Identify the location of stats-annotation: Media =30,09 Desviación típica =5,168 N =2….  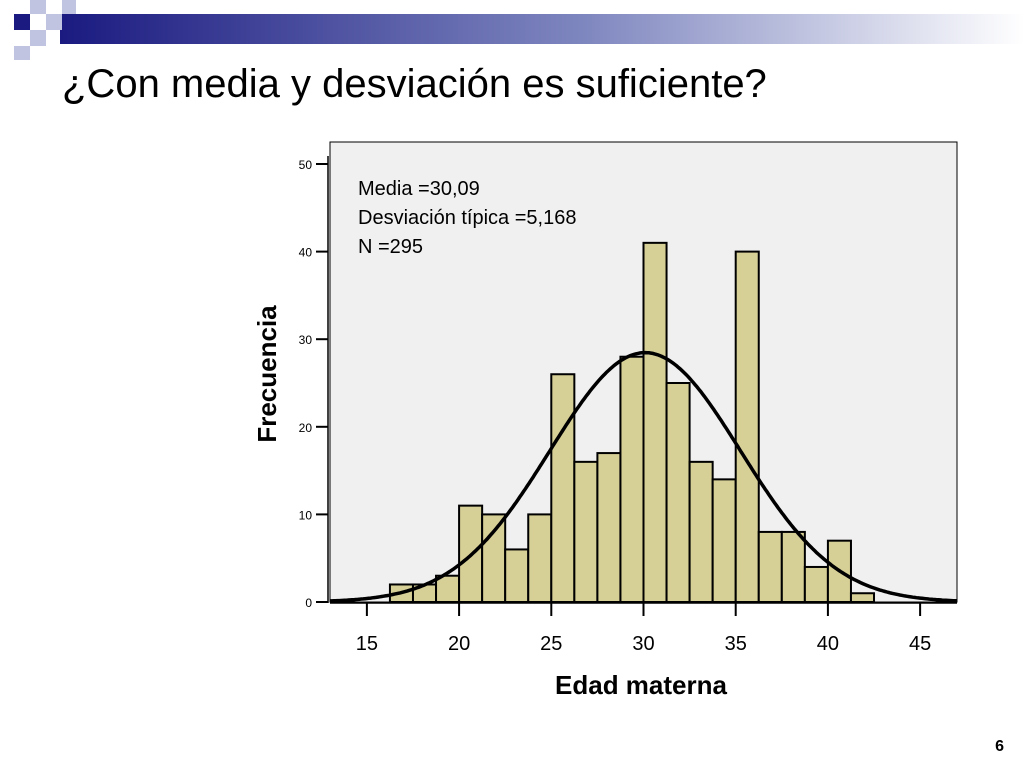
(467, 218).